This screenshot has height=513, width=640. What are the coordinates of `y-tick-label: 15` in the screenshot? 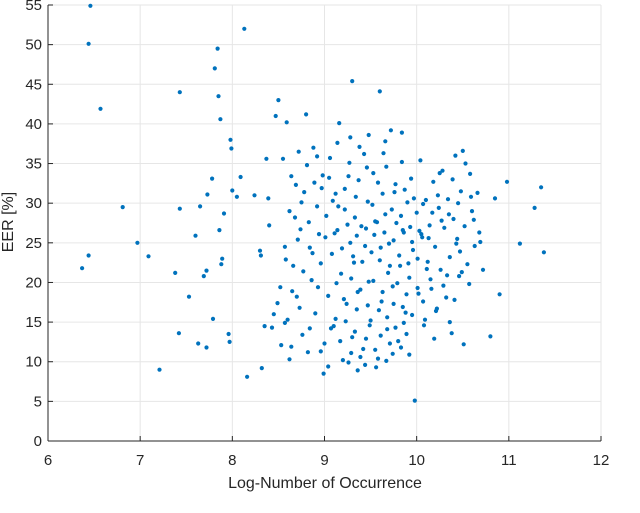 It's located at (33, 322).